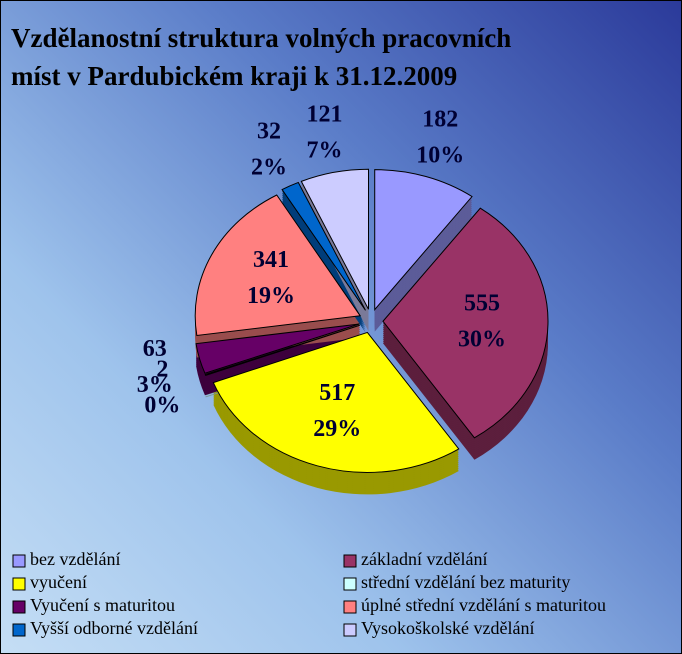 The height and width of the screenshot is (654, 682). What do you see at coordinates (58, 582) in the screenshot?
I see `legend-label: vyučení` at bounding box center [58, 582].